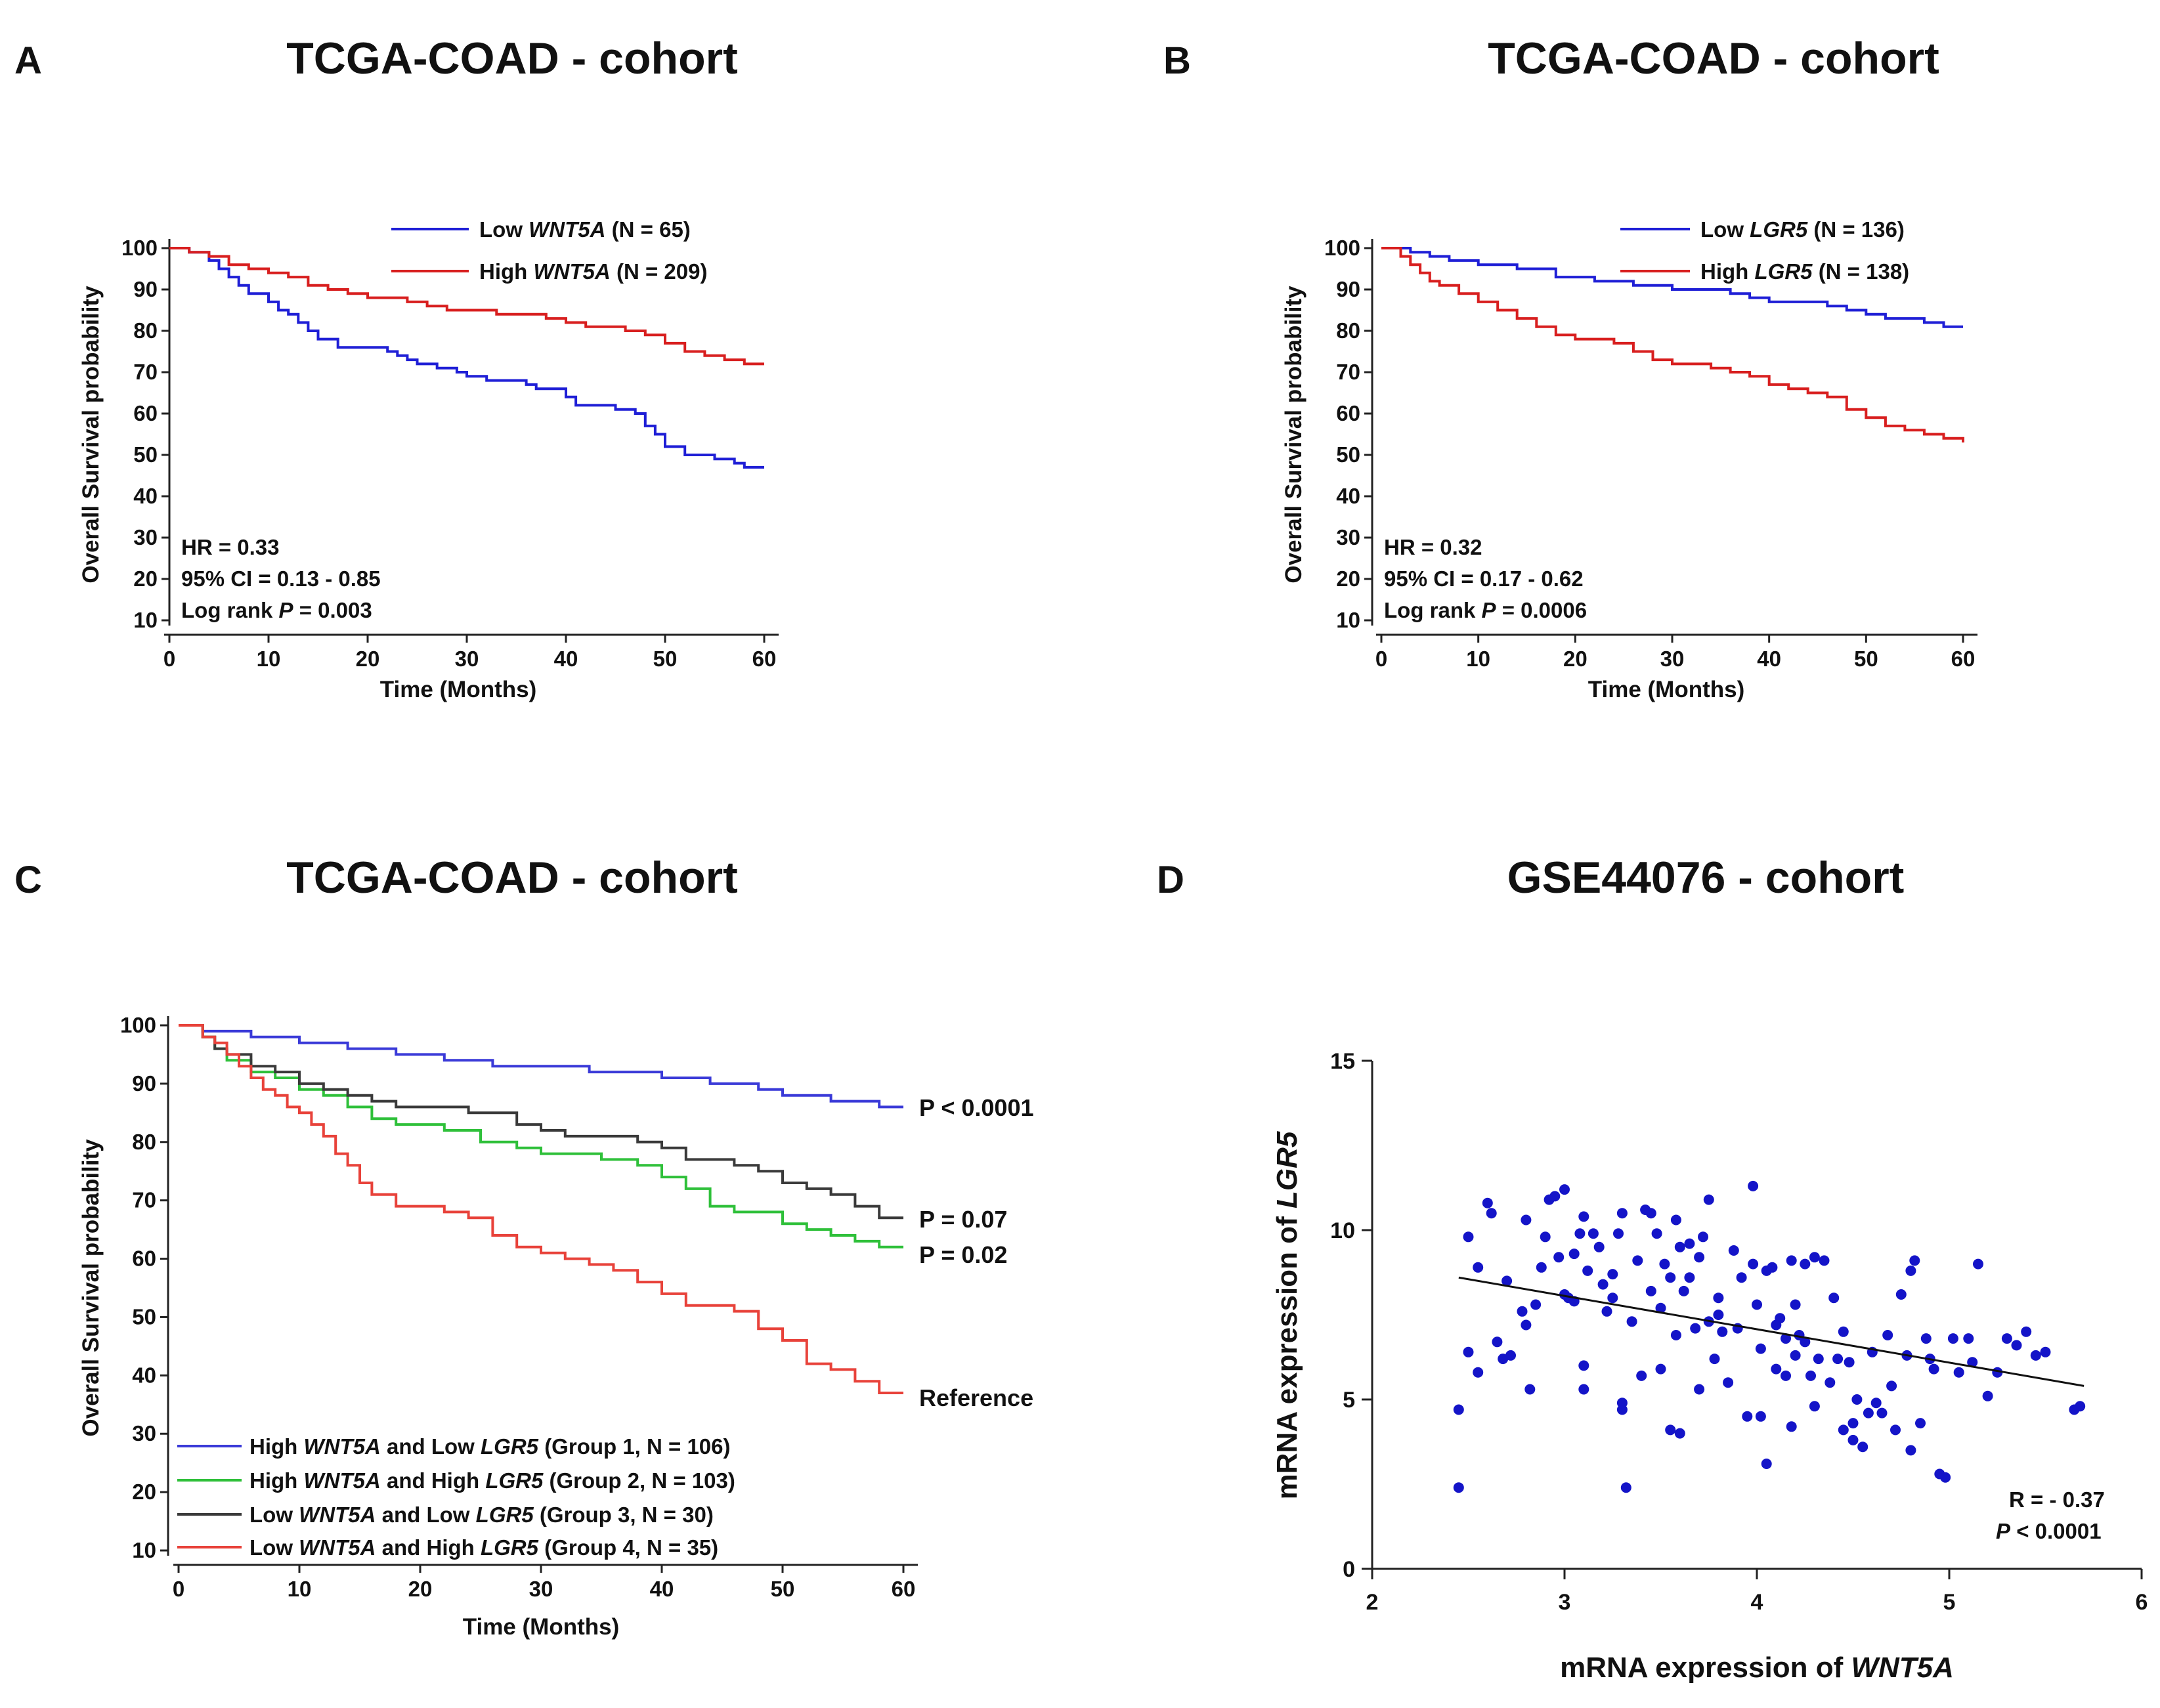 This screenshot has width=2160, height=1708. I want to click on panel-a-y-tick-label: 10, so click(145, 620).